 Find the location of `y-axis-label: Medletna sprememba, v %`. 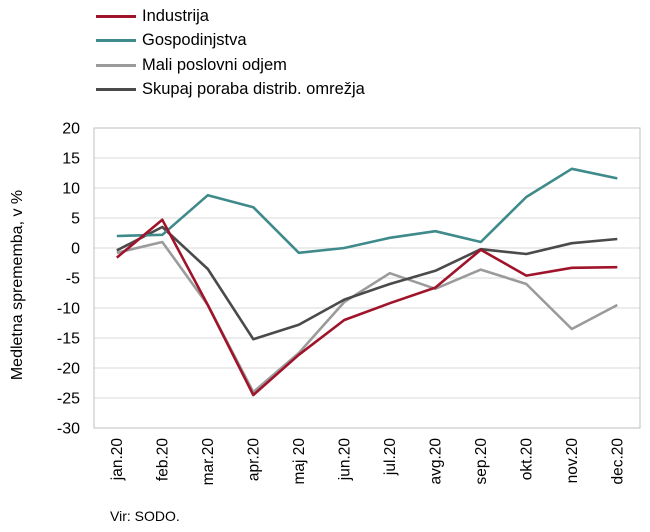

y-axis-label: Medletna sprememba, v % is located at coordinates (17, 285).